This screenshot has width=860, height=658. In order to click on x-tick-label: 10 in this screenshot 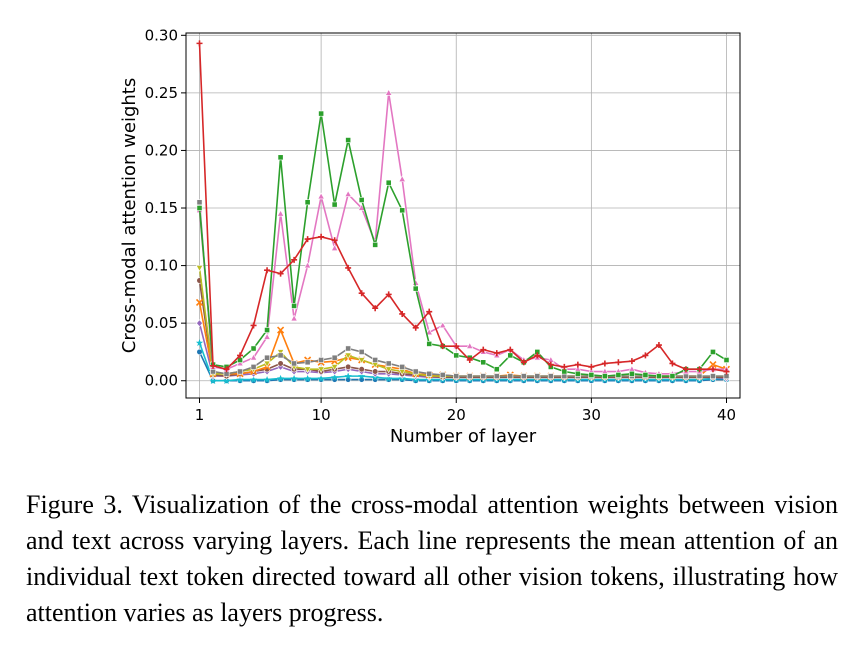, I will do `click(321, 415)`.